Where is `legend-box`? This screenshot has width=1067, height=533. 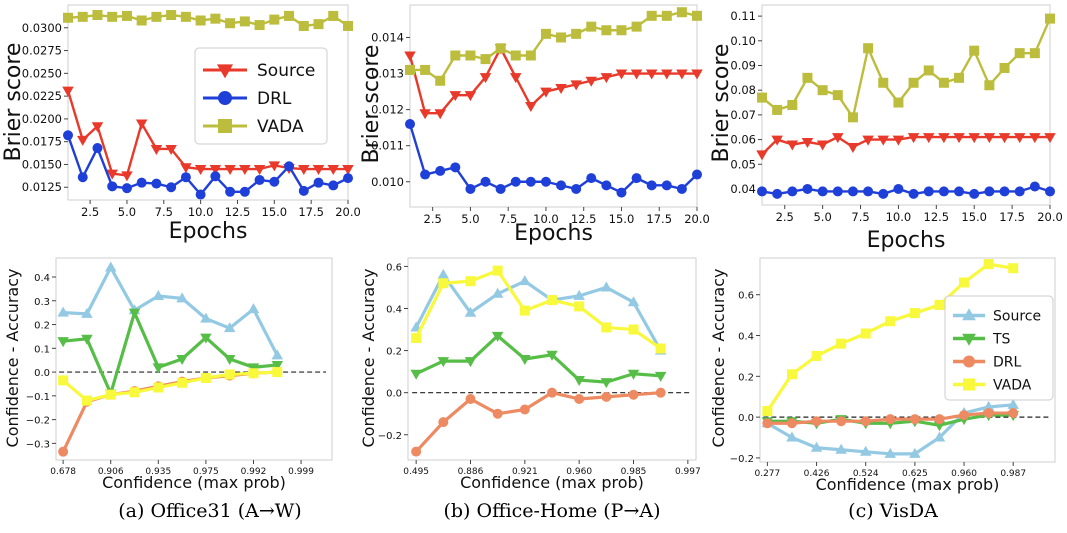
legend-box is located at coordinates (999, 348).